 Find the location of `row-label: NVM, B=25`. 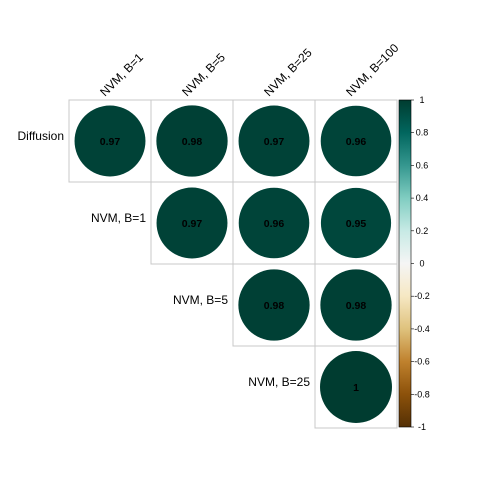

row-label: NVM, B=25 is located at coordinates (279, 382).